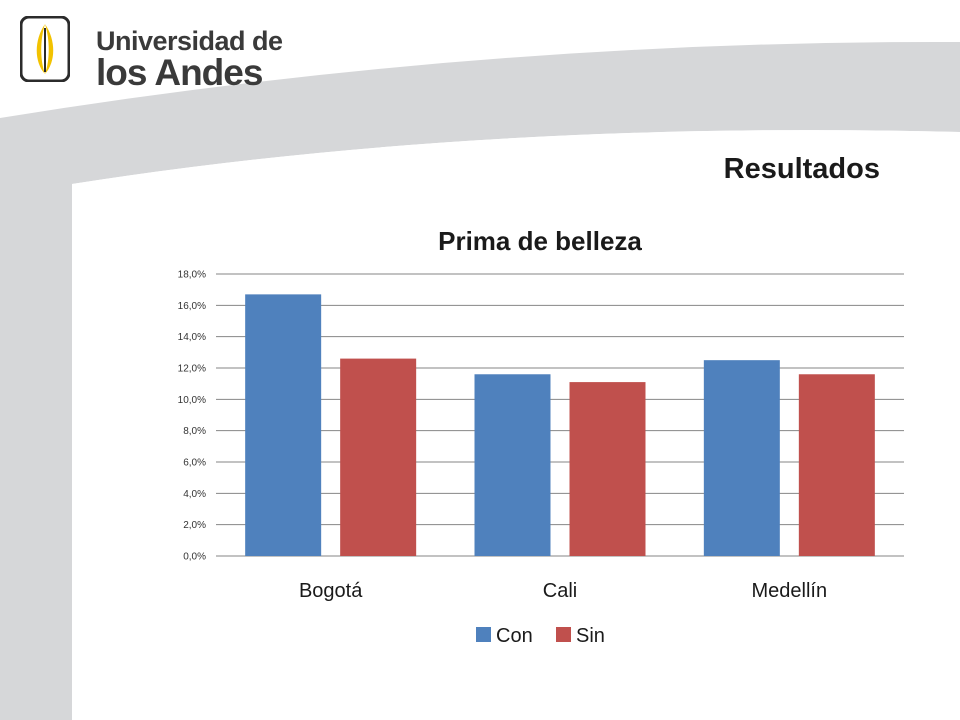 This screenshot has height=720, width=960. I want to click on x-axis-labels: Bogotá Cali Medellín, so click(563, 591).